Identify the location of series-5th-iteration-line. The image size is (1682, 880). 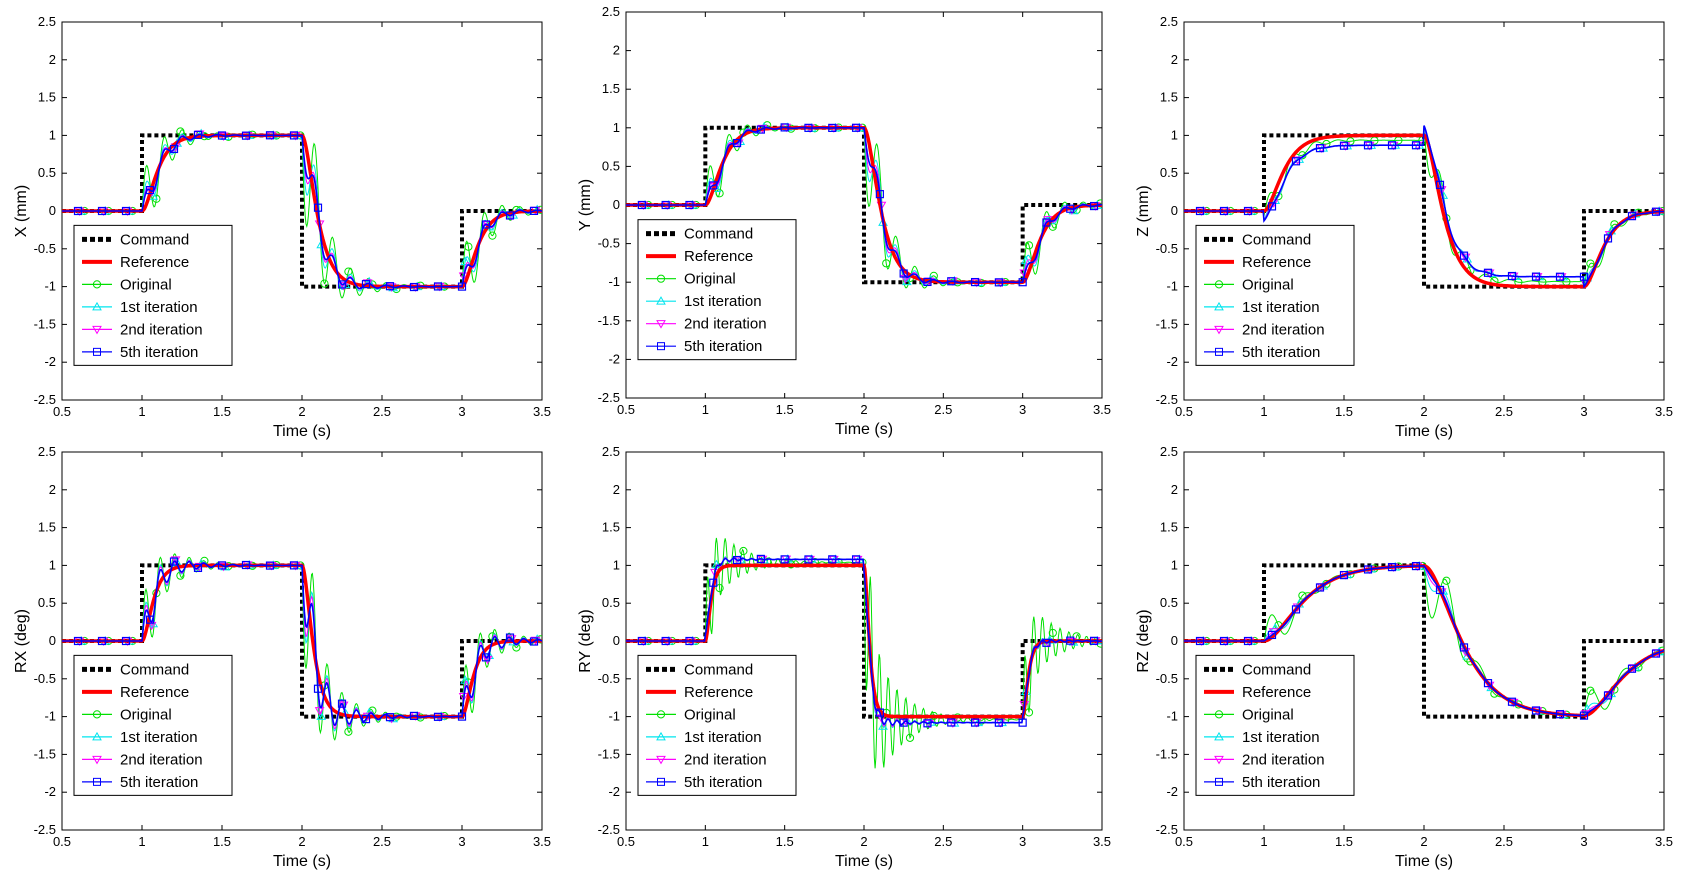
(864, 205).